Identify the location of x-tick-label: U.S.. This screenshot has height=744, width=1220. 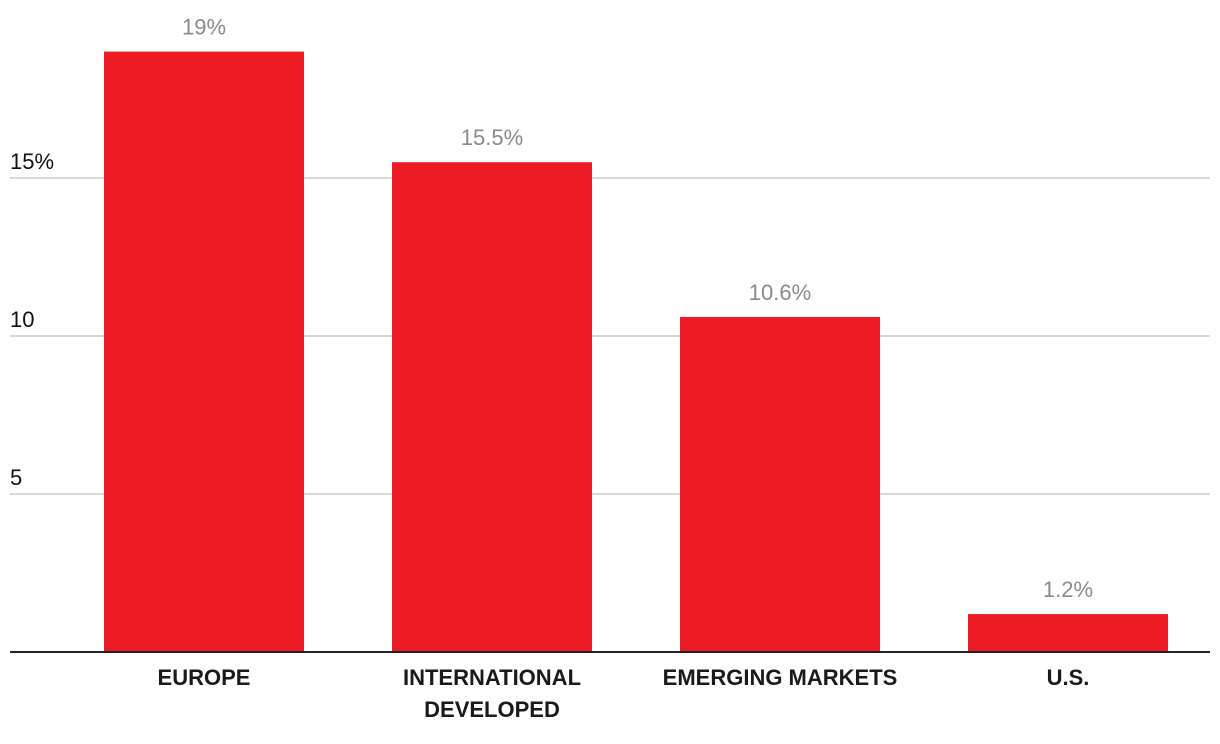
(1068, 677).